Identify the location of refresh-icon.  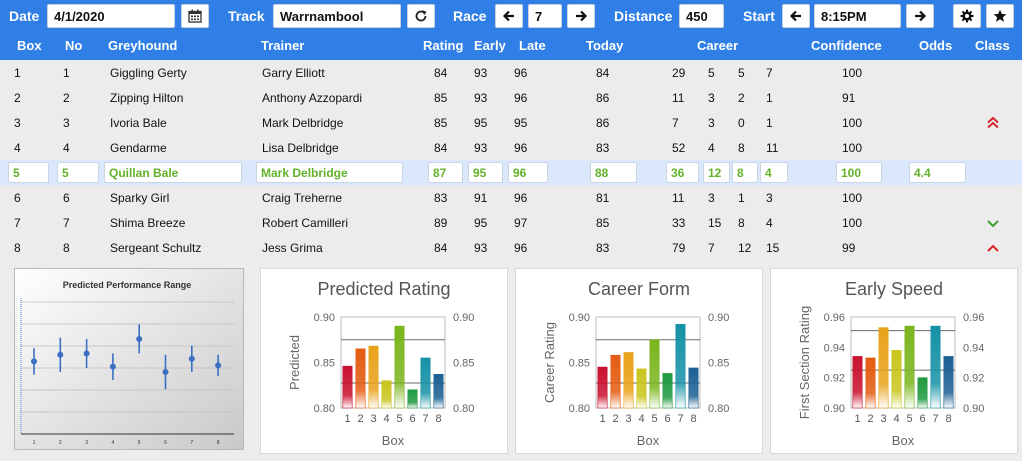
(421, 16).